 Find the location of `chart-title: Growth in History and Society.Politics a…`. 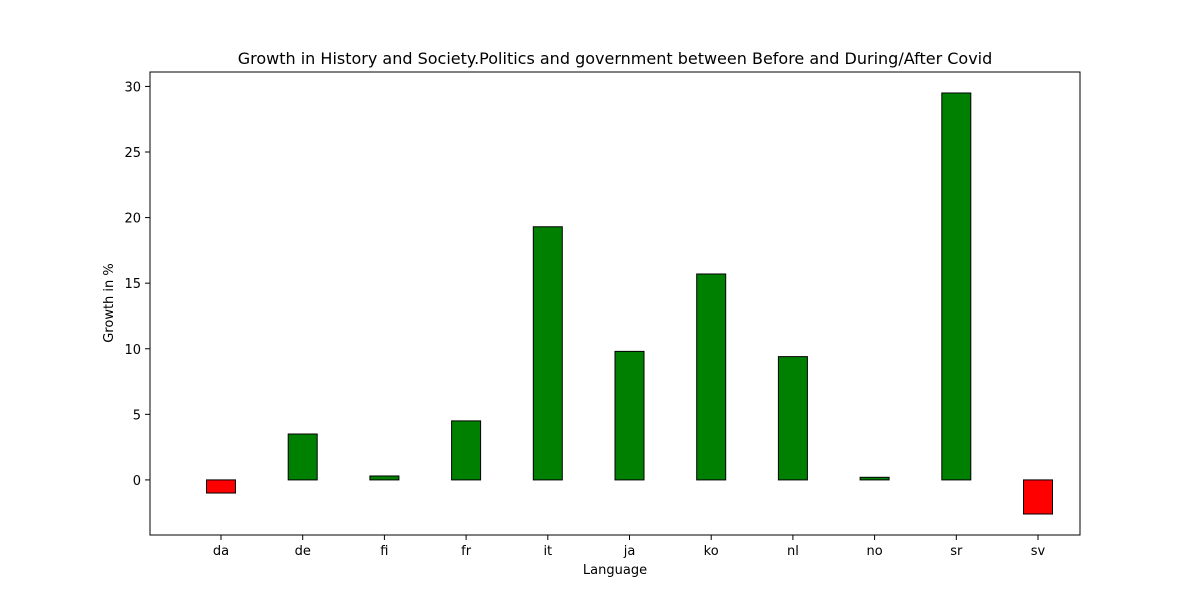

chart-title: Growth in History and Society.Politics a… is located at coordinates (615, 58).